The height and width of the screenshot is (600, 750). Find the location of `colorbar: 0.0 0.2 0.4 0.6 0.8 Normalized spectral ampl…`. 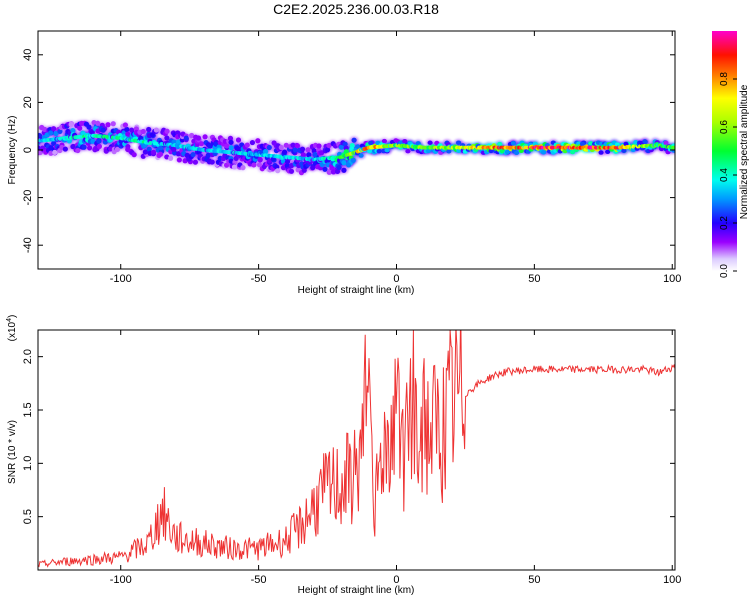

colorbar: 0.0 0.2 0.4 0.6 0.8 Normalized spectral ampl… is located at coordinates (731, 154).